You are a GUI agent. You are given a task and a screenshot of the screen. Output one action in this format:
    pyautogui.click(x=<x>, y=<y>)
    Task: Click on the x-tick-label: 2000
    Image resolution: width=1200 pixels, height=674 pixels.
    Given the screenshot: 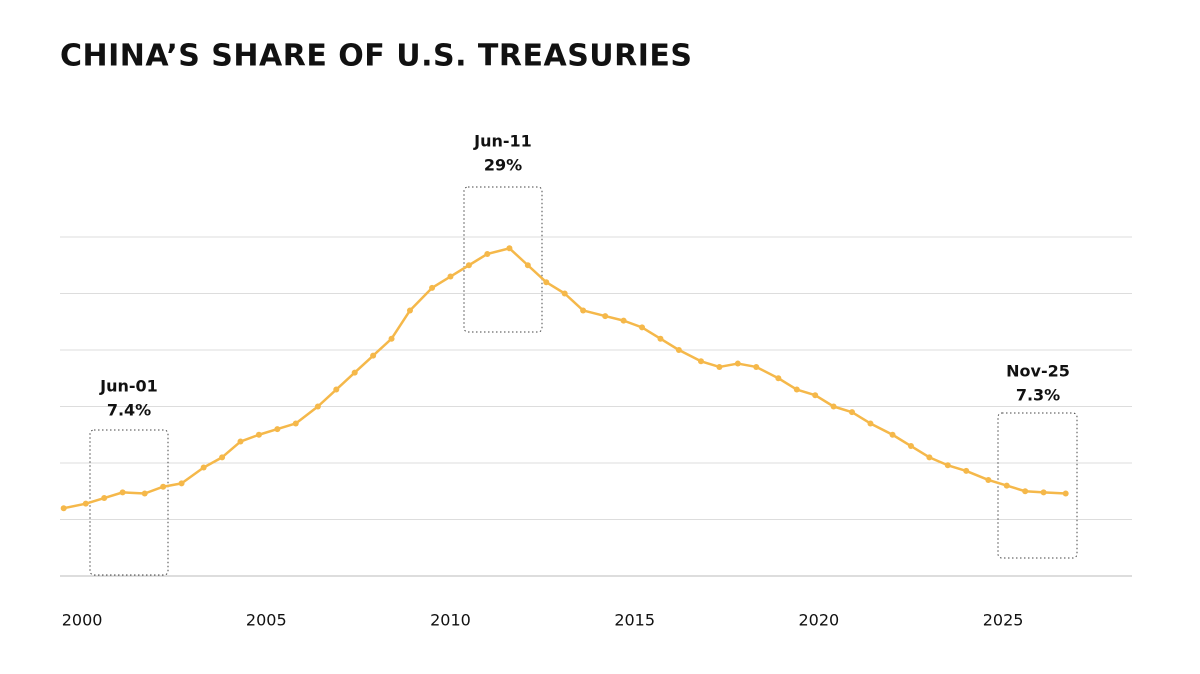 What is the action you would take?
    pyautogui.click(x=82, y=620)
    